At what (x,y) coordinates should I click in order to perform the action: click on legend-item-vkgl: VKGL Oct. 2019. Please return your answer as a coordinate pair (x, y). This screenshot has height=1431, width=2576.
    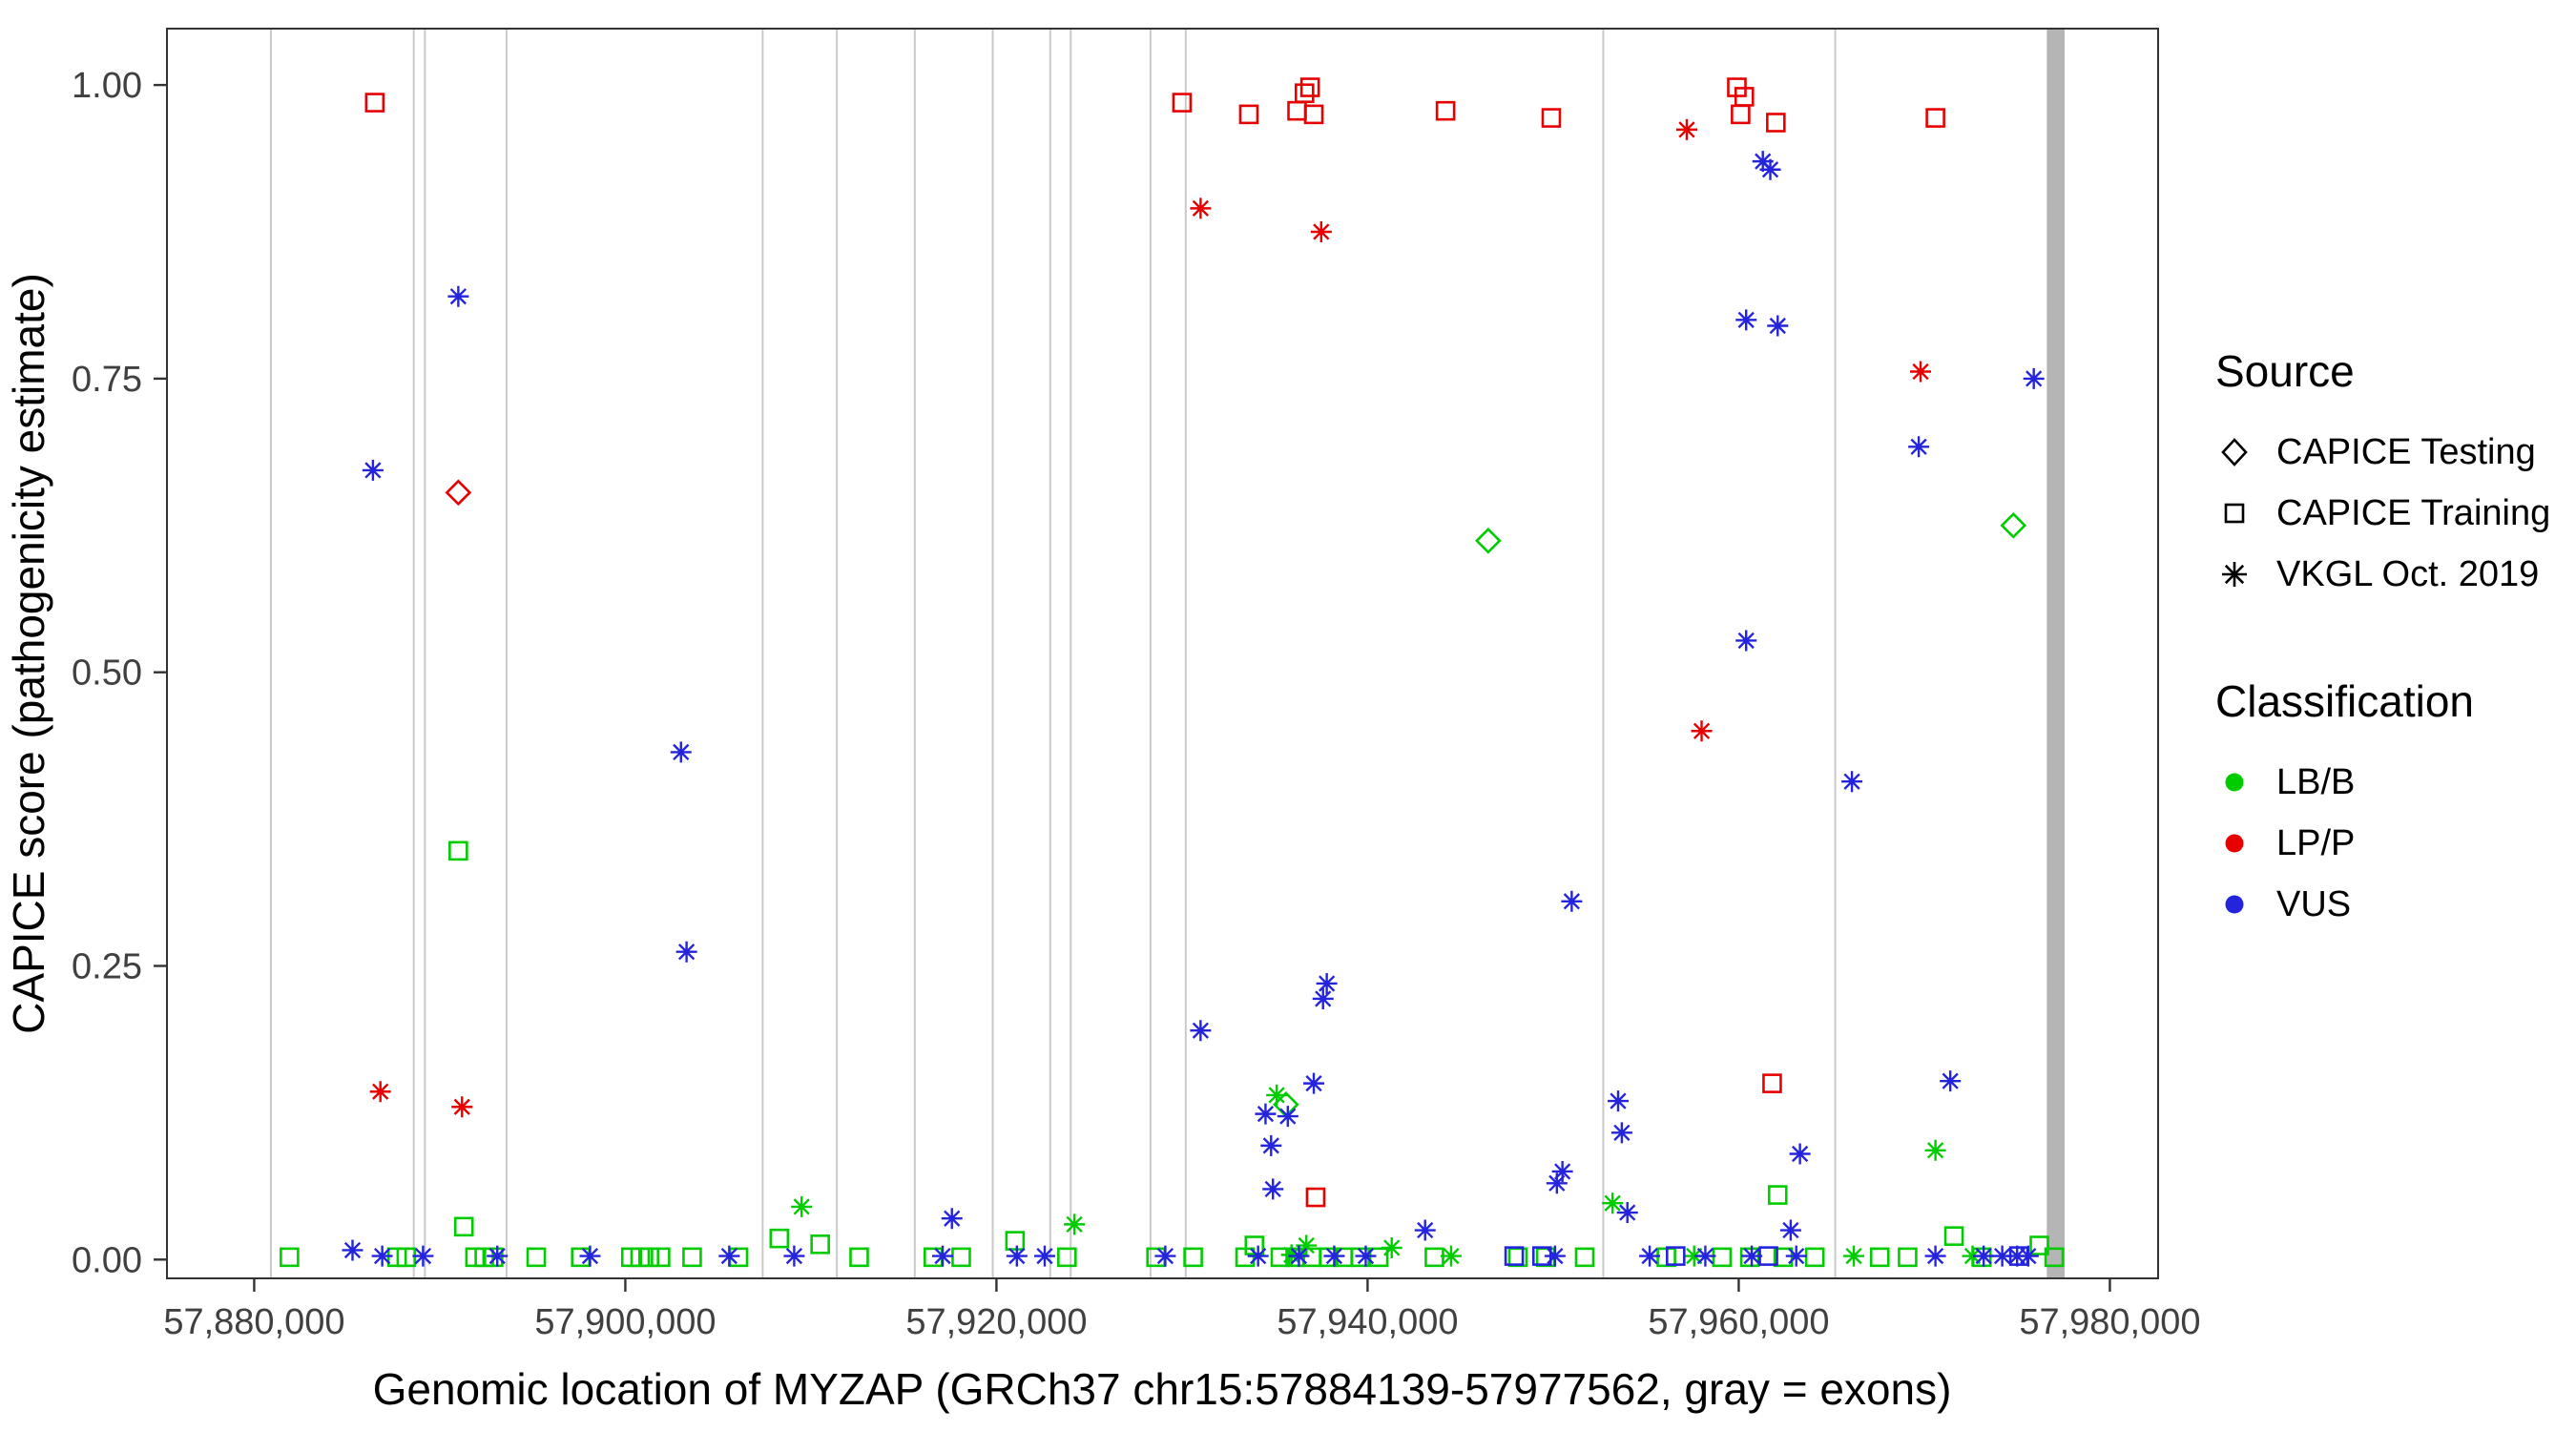
    Looking at the image, I should click on (2391, 574).